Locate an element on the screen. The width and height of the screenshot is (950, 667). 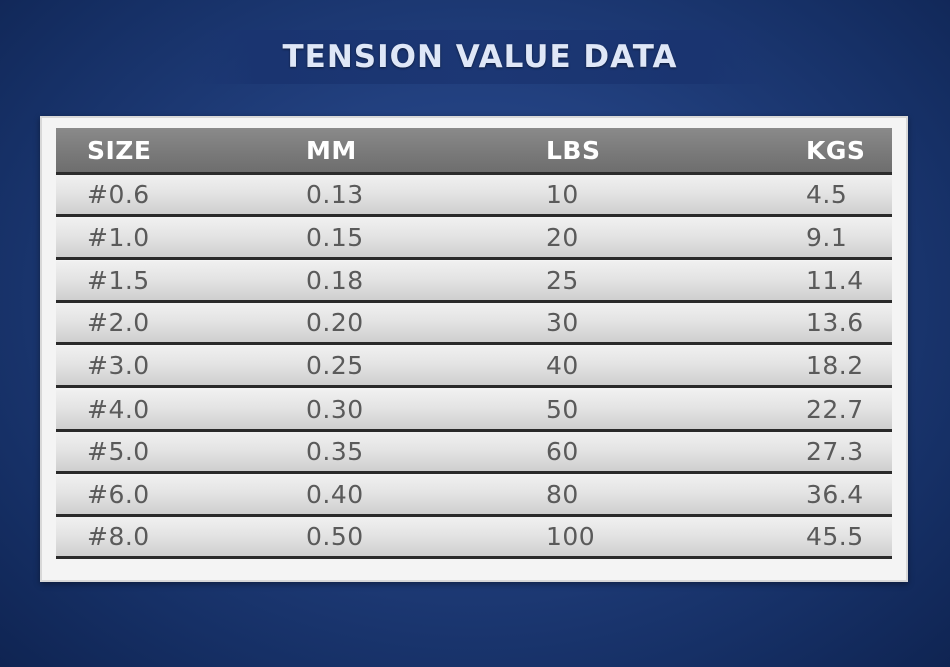
cell-size: #0.6 is located at coordinates (118, 194).